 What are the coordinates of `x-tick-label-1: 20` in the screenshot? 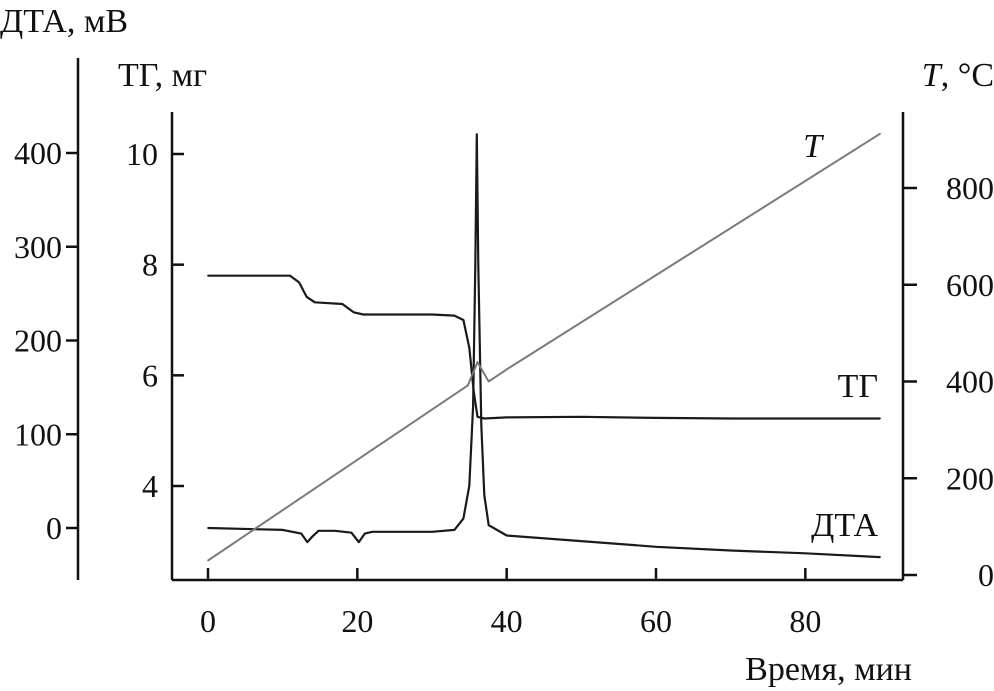 It's located at (357, 621).